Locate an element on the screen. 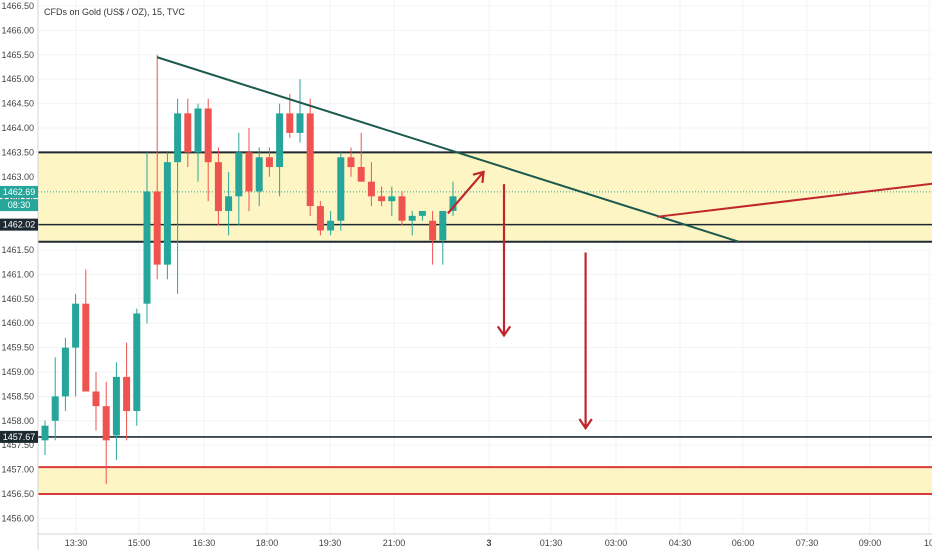 The image size is (932, 555). y-tick-label: 1459.00 is located at coordinates (17, 372).